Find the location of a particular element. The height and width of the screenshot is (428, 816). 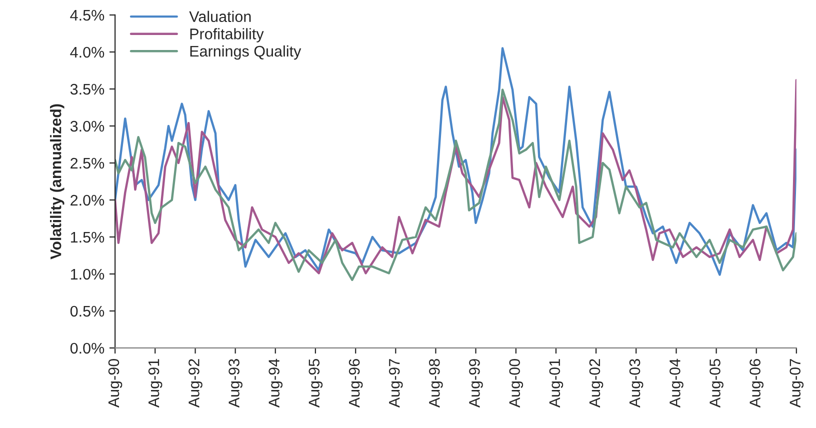

x-tick-label: Aug-91 is located at coordinates (155, 383).